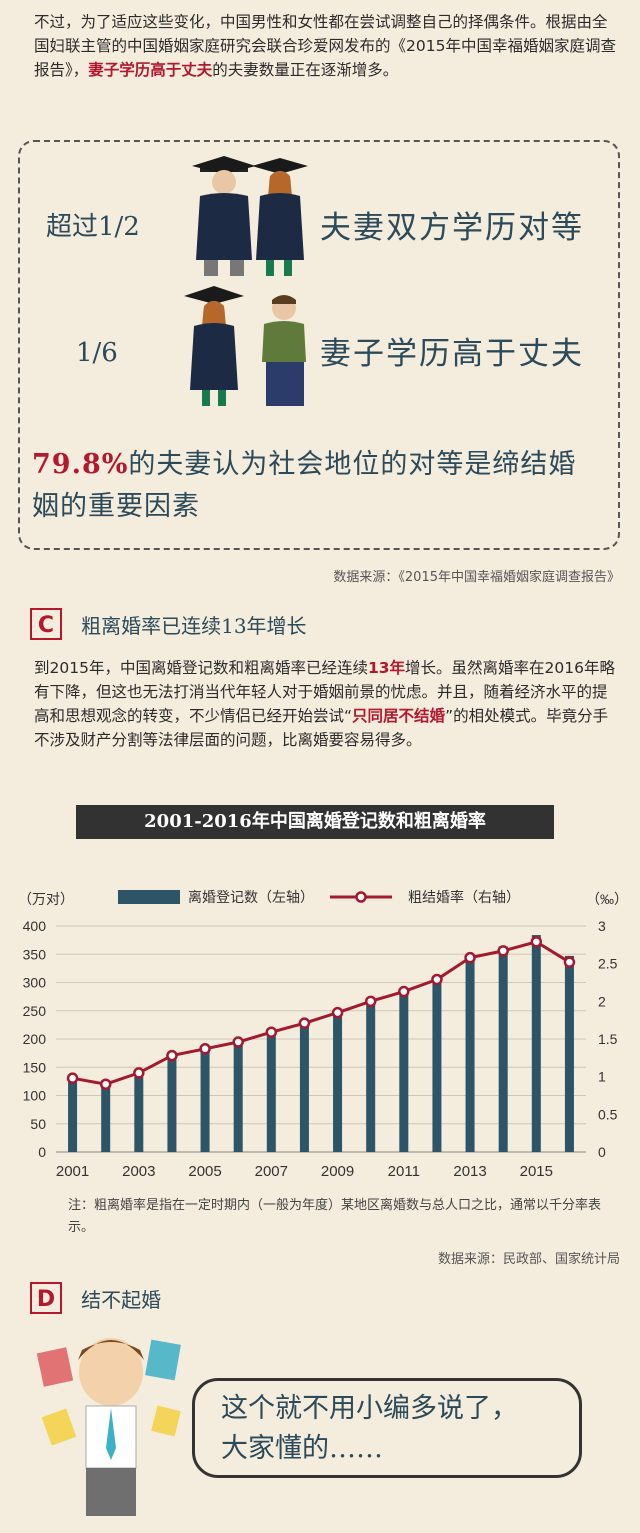 This screenshot has height=1533, width=640. Describe the element at coordinates (304, 485) in the screenshot. I see `conclusion-body: 的夫妻认为社会地位的对等是缔结婚姻的重要因素` at that location.